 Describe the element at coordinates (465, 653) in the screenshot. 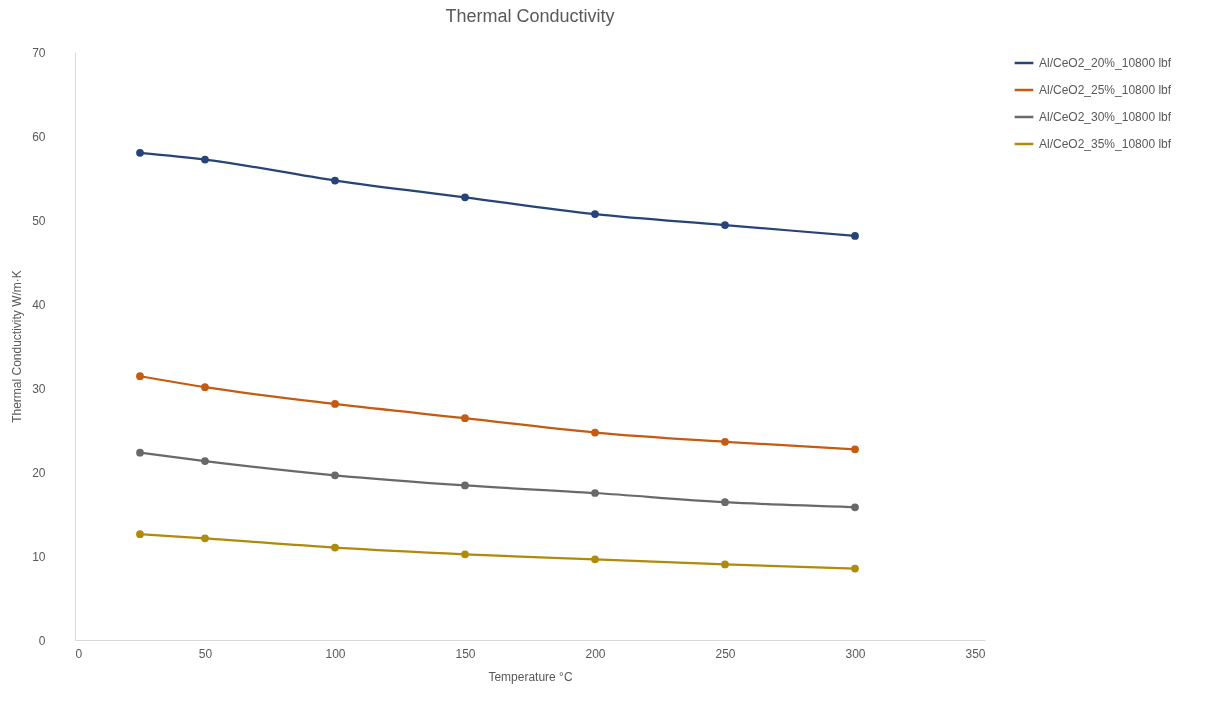

I see `x-tick-label: 150` at that location.